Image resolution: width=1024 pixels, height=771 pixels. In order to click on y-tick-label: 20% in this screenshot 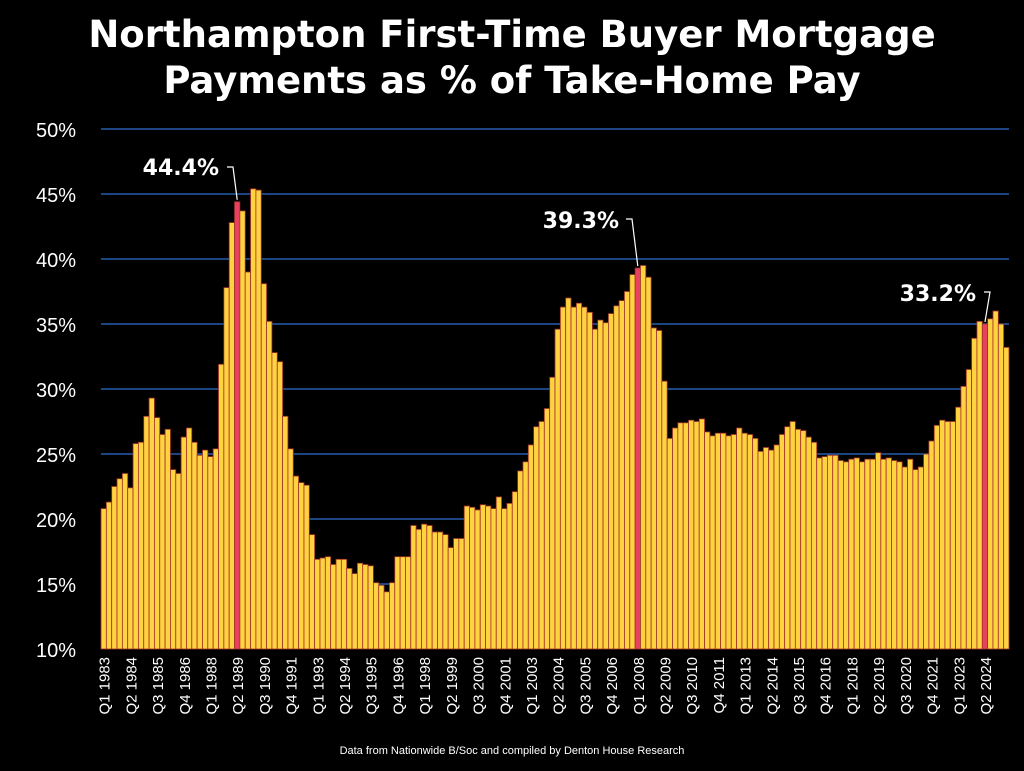, I will do `click(56, 521)`.